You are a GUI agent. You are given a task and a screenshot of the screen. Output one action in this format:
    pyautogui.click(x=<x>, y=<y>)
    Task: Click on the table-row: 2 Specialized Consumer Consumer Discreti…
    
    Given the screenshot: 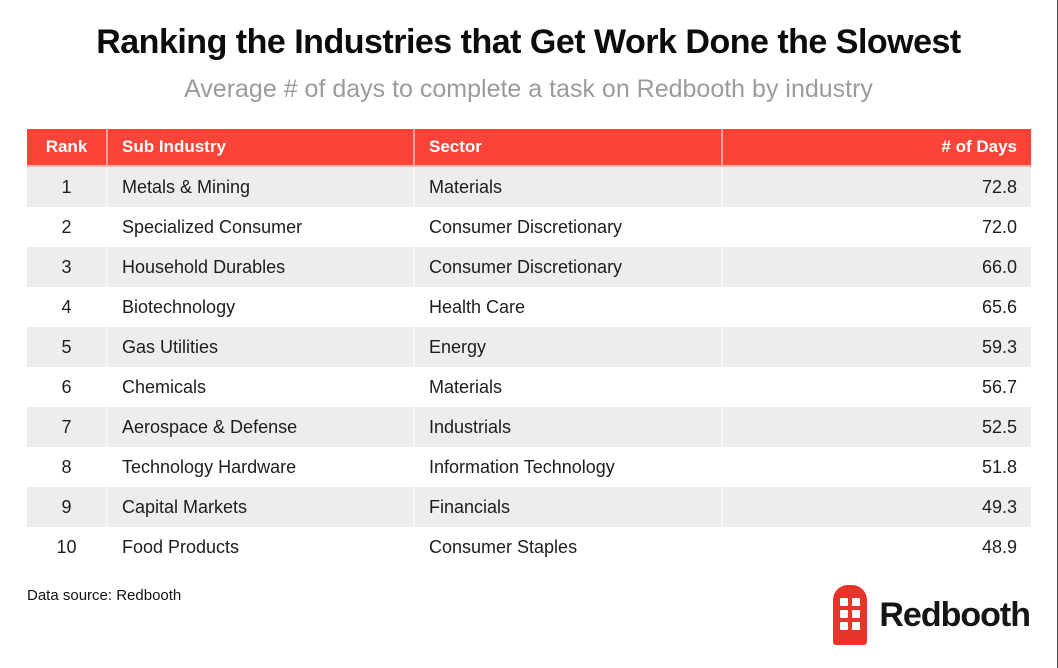 What is the action you would take?
    pyautogui.click(x=529, y=227)
    